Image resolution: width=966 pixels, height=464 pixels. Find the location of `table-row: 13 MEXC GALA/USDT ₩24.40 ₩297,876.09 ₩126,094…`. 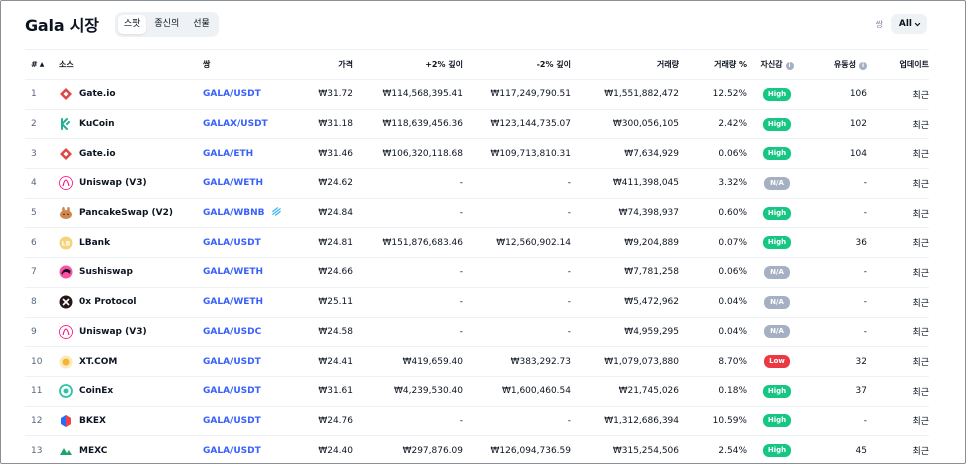

table-row: 13 MEXC GALA/USDT ₩24.40 ₩297,876.09 ₩126,094… is located at coordinates (477, 449).